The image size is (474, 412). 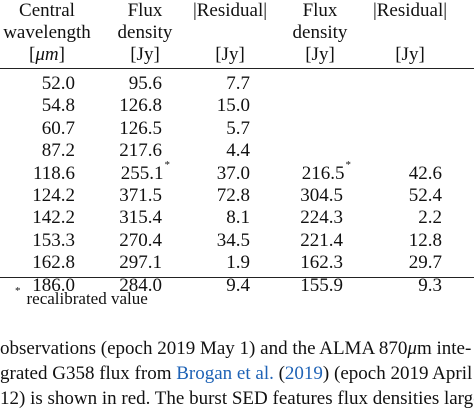 I want to click on table-cell: 315.4, so click(x=140, y=218).